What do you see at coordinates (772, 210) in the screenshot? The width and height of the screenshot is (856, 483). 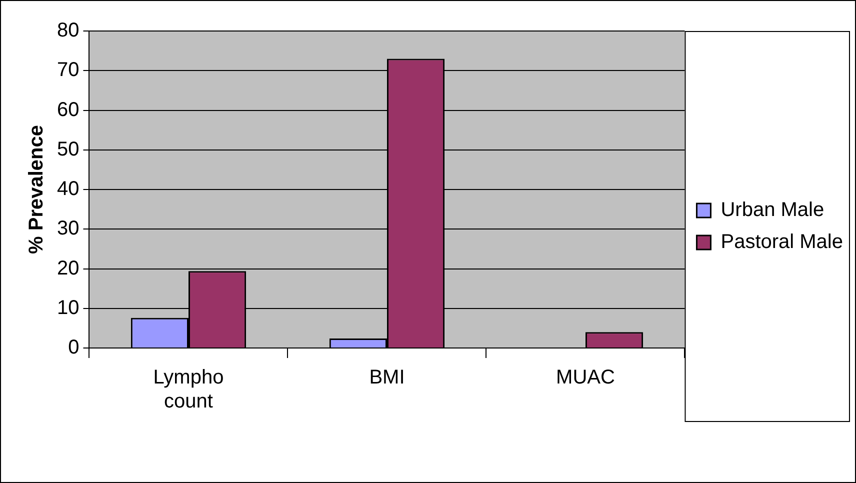 I see `legend-label: Urban Male` at bounding box center [772, 210].